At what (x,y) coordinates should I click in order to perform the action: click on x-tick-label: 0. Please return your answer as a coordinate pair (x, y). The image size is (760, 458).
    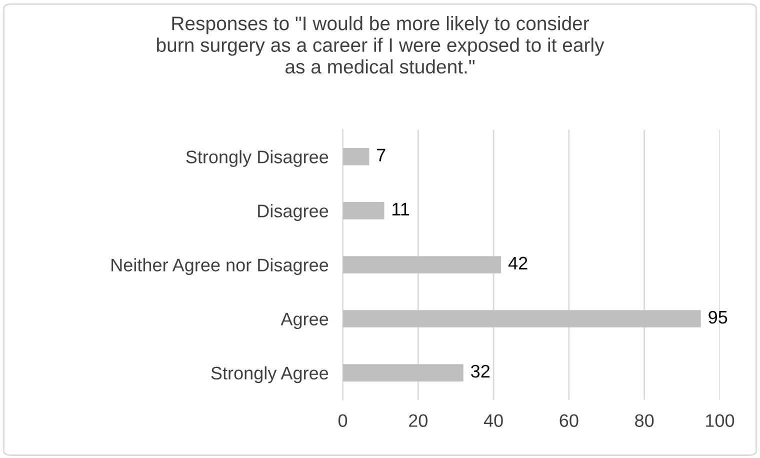
    Looking at the image, I should click on (343, 420).